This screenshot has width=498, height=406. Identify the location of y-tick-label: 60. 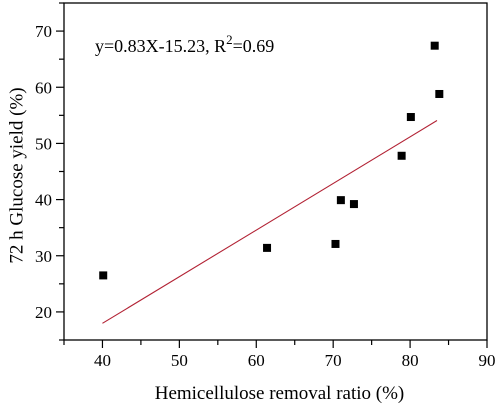
(43, 87).